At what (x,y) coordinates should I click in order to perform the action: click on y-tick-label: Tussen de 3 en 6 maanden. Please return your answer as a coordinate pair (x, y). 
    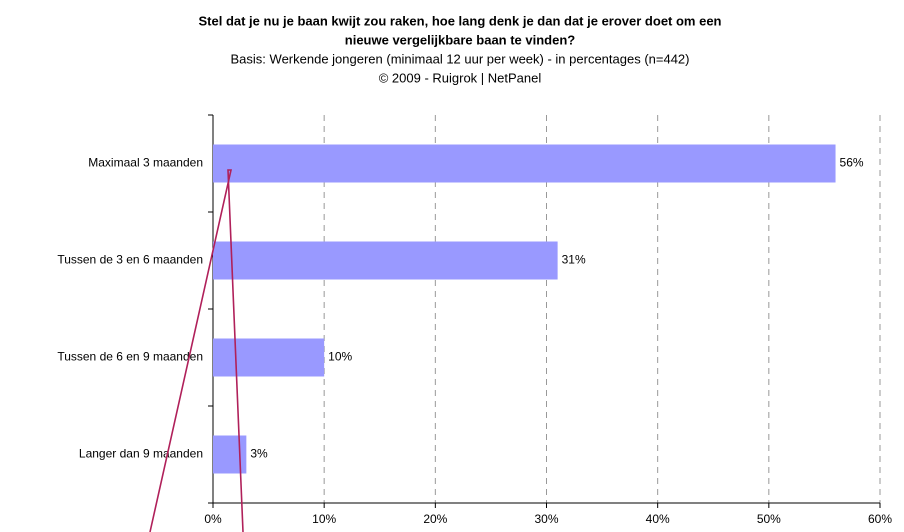
    Looking at the image, I should click on (130, 260).